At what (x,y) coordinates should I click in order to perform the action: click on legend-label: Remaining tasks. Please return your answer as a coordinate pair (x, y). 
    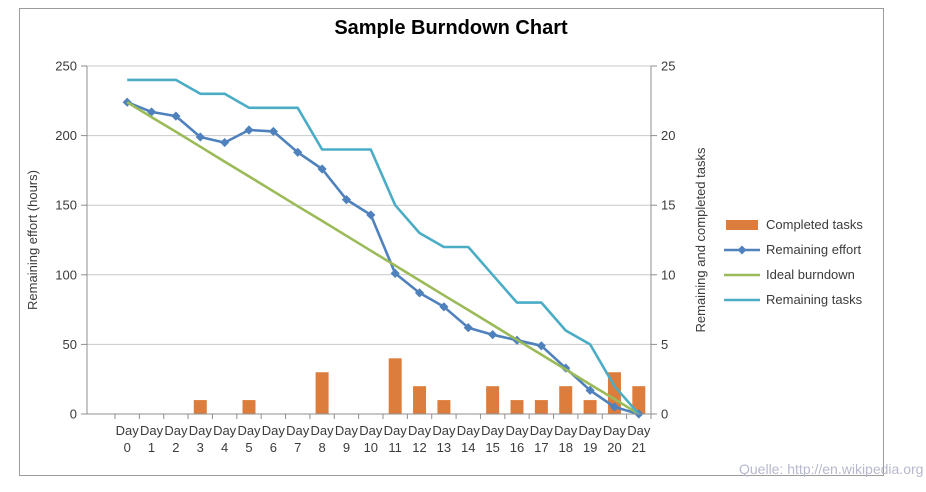
    Looking at the image, I should click on (814, 299).